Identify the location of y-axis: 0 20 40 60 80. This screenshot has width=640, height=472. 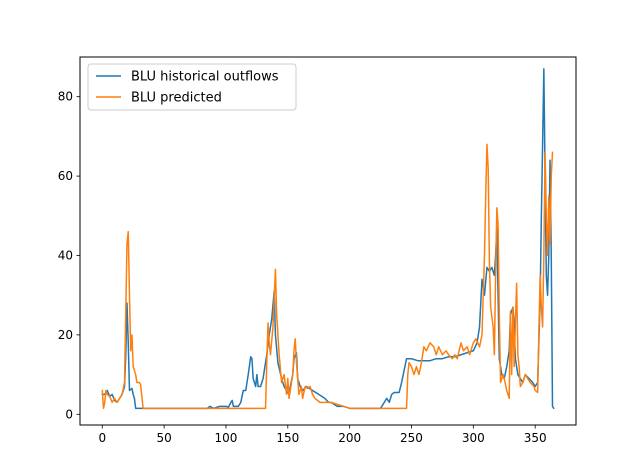
(69, 255).